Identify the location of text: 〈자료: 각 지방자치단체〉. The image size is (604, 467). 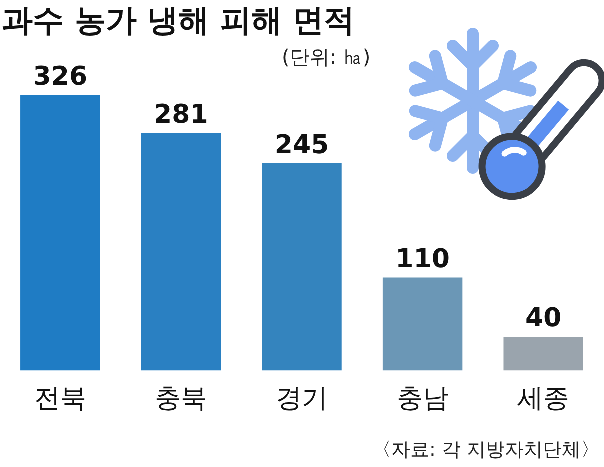
(486, 450).